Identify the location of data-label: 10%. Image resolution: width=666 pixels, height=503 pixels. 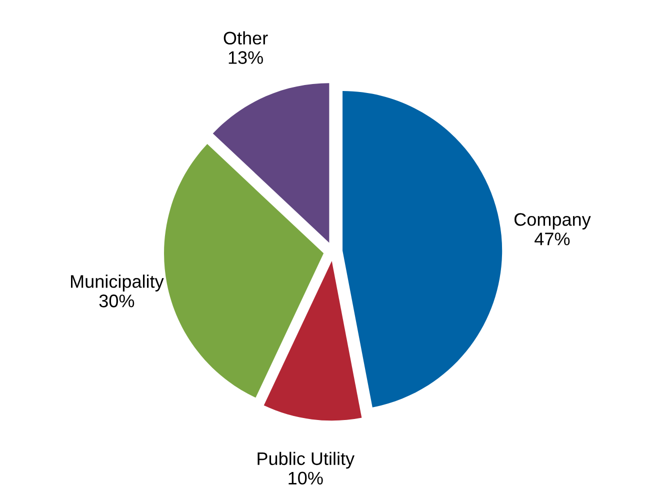
(305, 478).